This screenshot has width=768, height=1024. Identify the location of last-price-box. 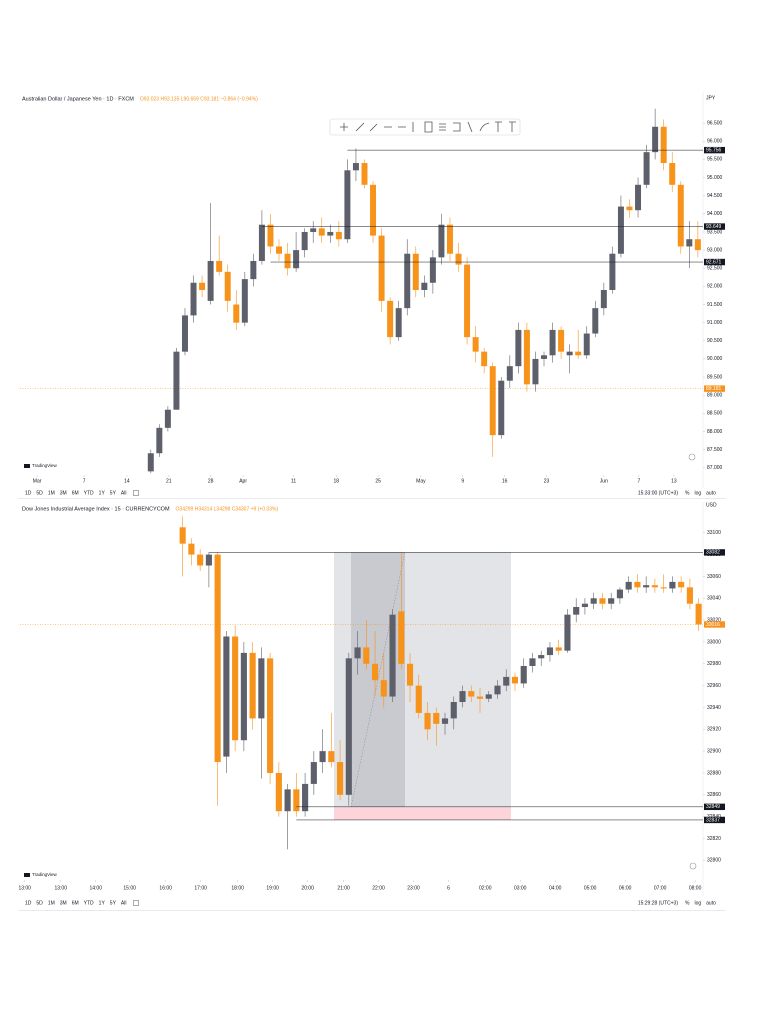
(714, 624).